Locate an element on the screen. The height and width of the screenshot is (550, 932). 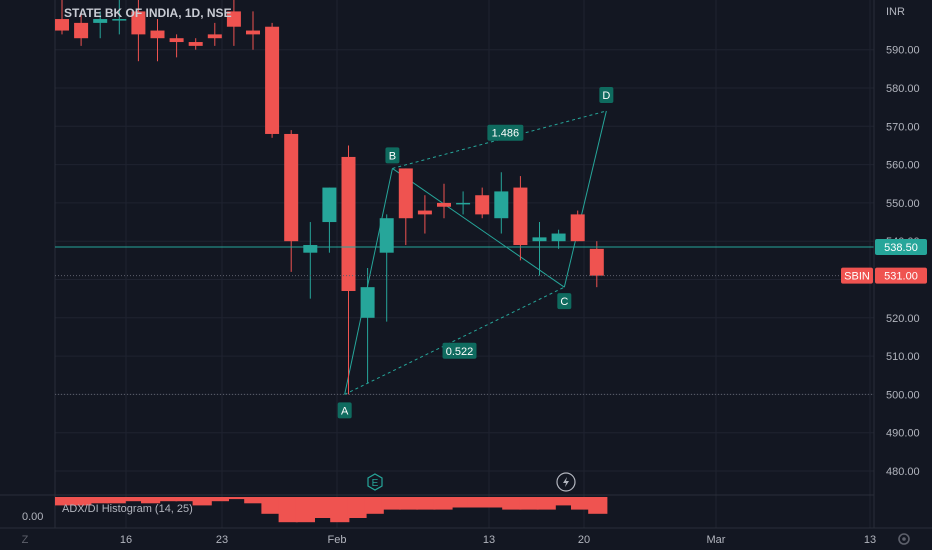
price-pills: 538.50 531.00 SBIN is located at coordinates (884, 261).